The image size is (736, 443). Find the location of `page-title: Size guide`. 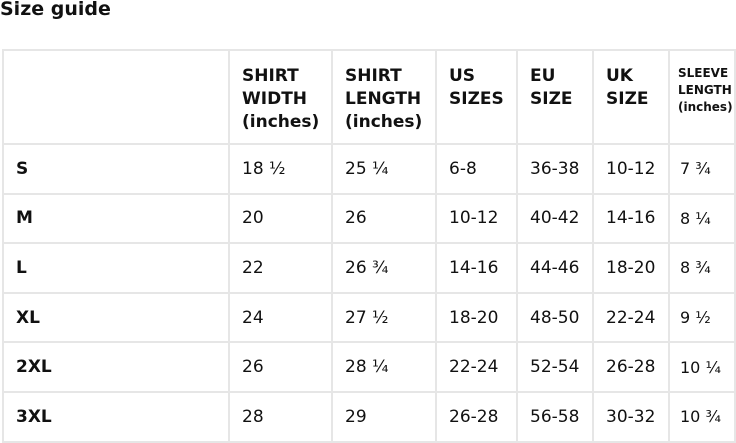

page-title: Size guide is located at coordinates (55, 10).